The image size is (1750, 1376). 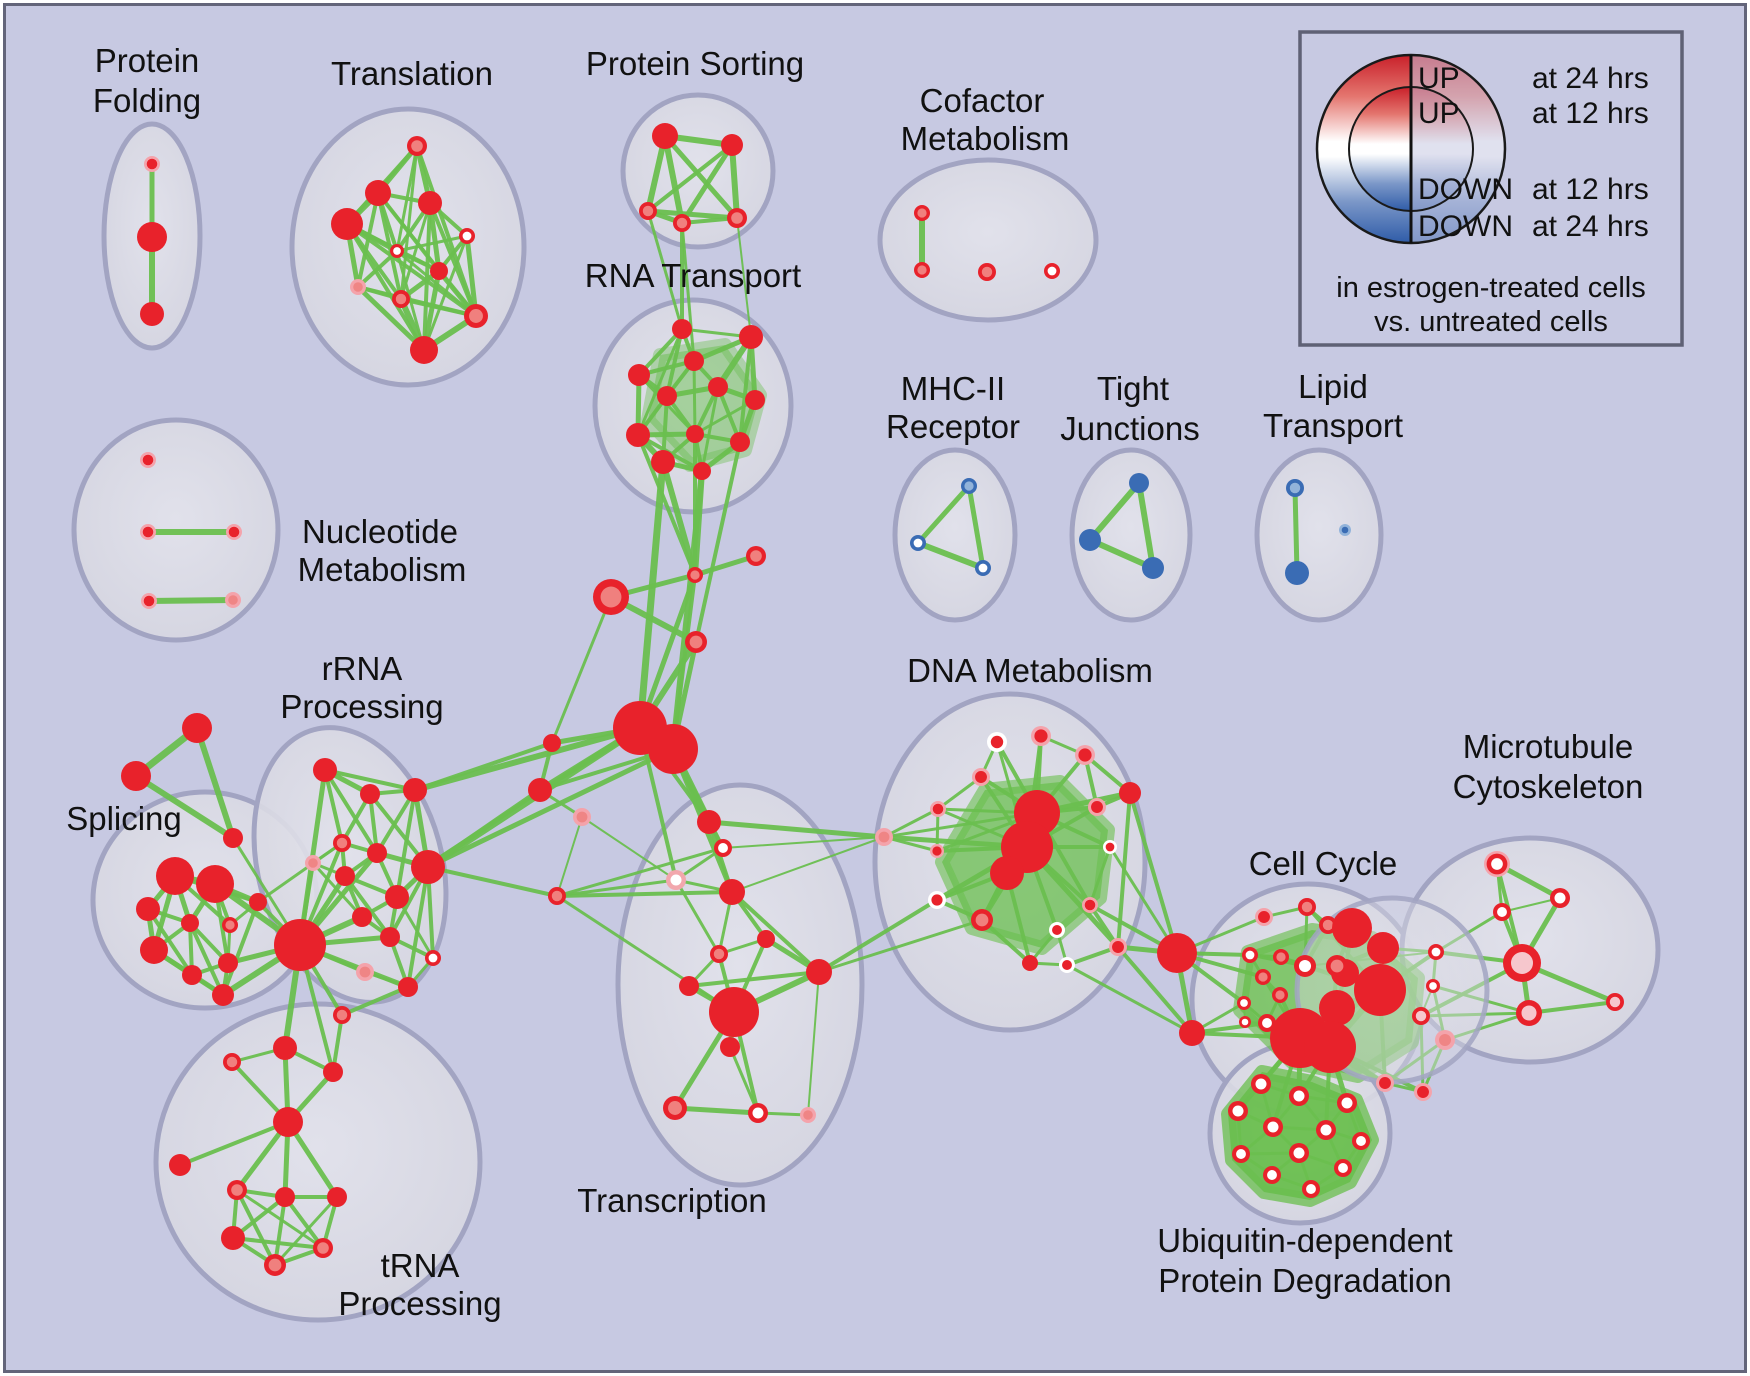 I want to click on cluster-label-protein-folding-1: Folding, so click(x=147, y=100).